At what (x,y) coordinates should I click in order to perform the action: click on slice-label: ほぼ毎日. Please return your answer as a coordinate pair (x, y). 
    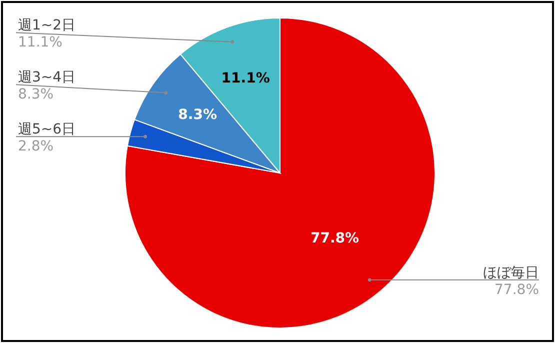
    Looking at the image, I should click on (511, 272).